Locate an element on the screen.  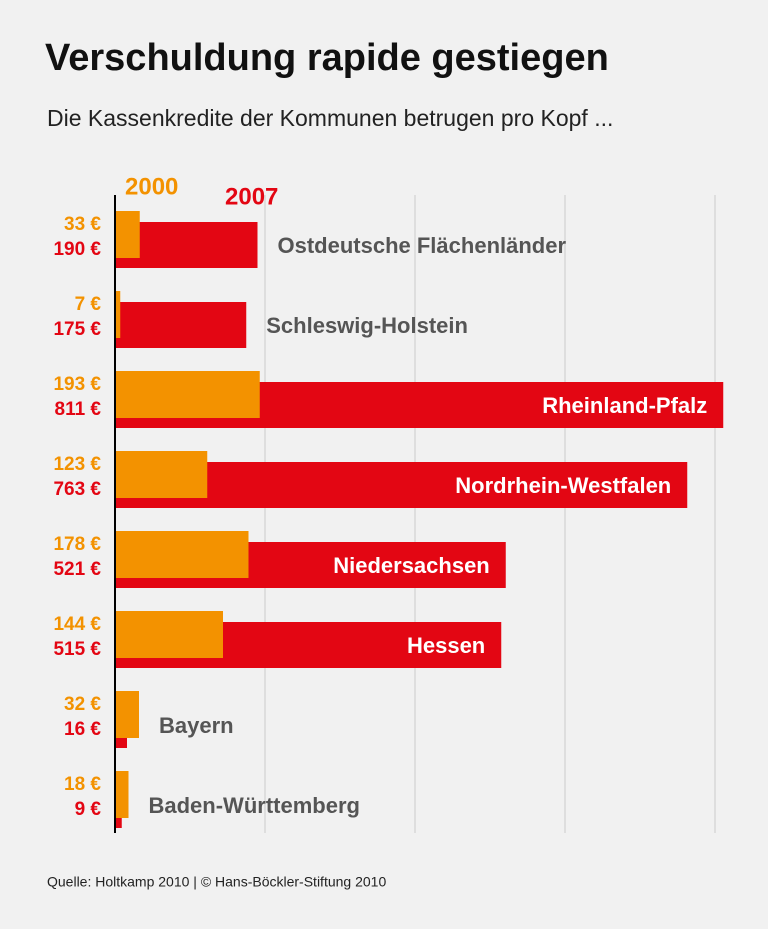
value-label: 811 € is located at coordinates (78, 409).